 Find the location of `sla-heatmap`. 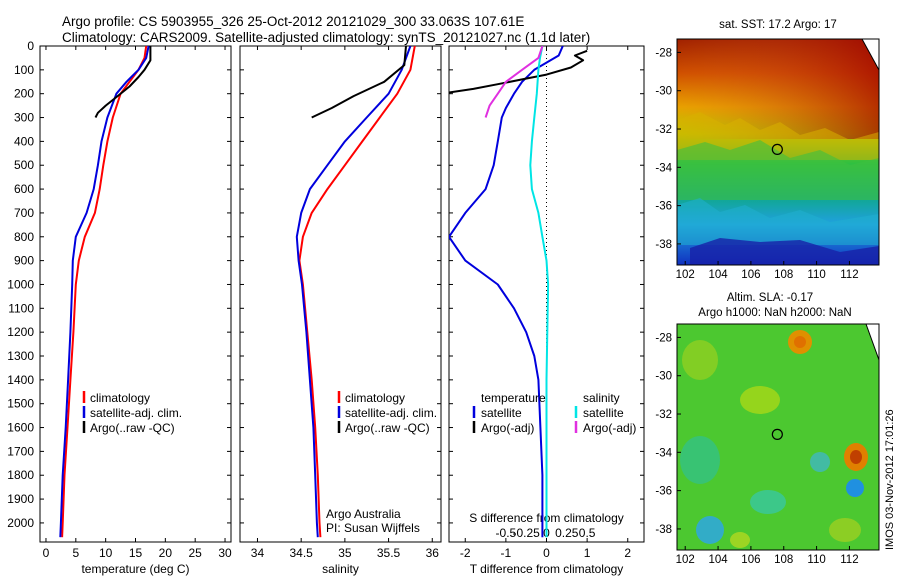

sla-heatmap is located at coordinates (778, 437).